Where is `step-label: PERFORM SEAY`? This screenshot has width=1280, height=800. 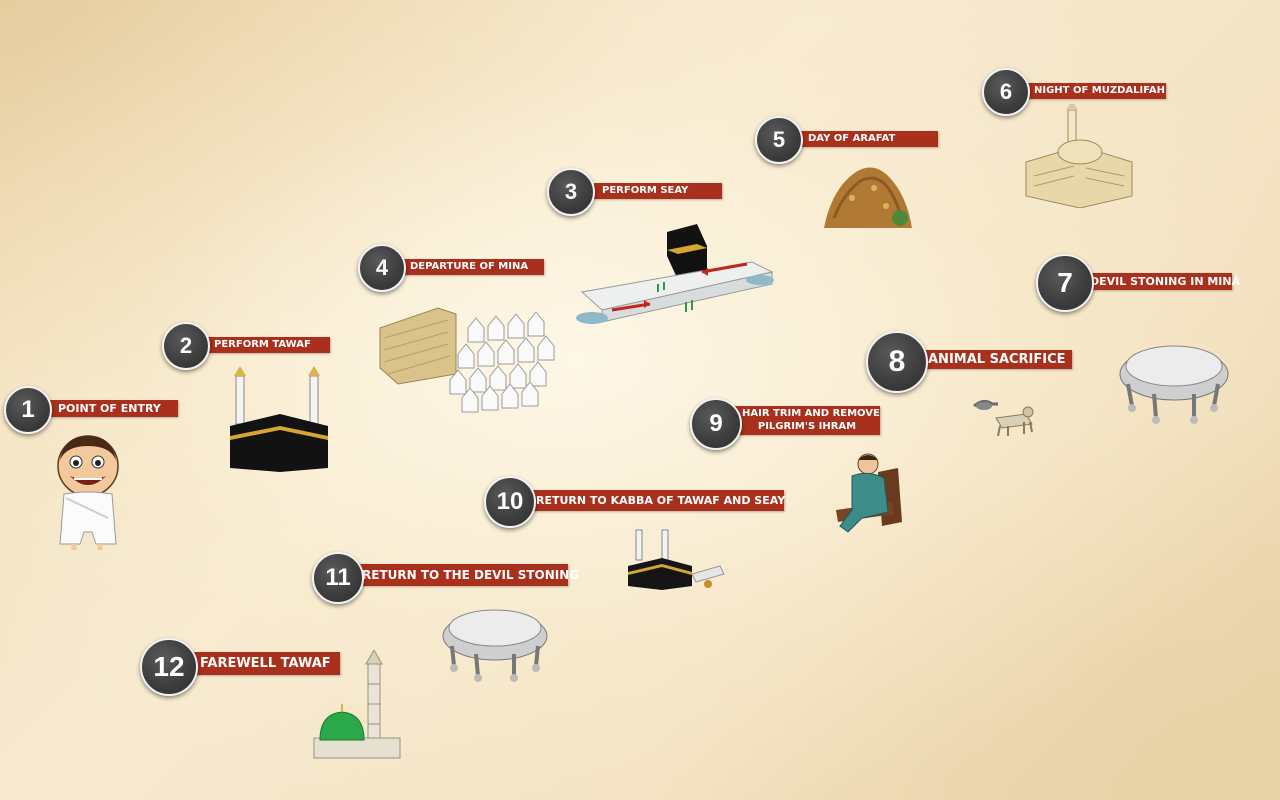
step-label: PERFORM SEAY is located at coordinates (658, 191).